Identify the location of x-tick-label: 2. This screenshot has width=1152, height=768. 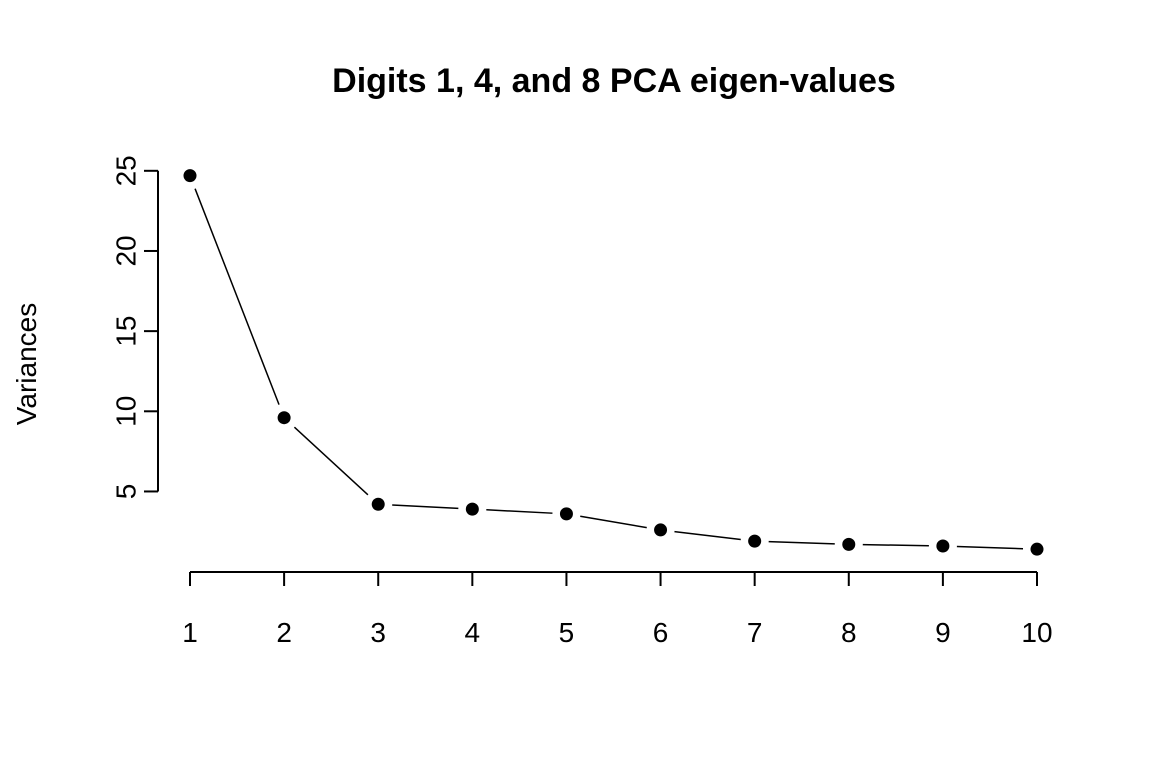
(284, 632).